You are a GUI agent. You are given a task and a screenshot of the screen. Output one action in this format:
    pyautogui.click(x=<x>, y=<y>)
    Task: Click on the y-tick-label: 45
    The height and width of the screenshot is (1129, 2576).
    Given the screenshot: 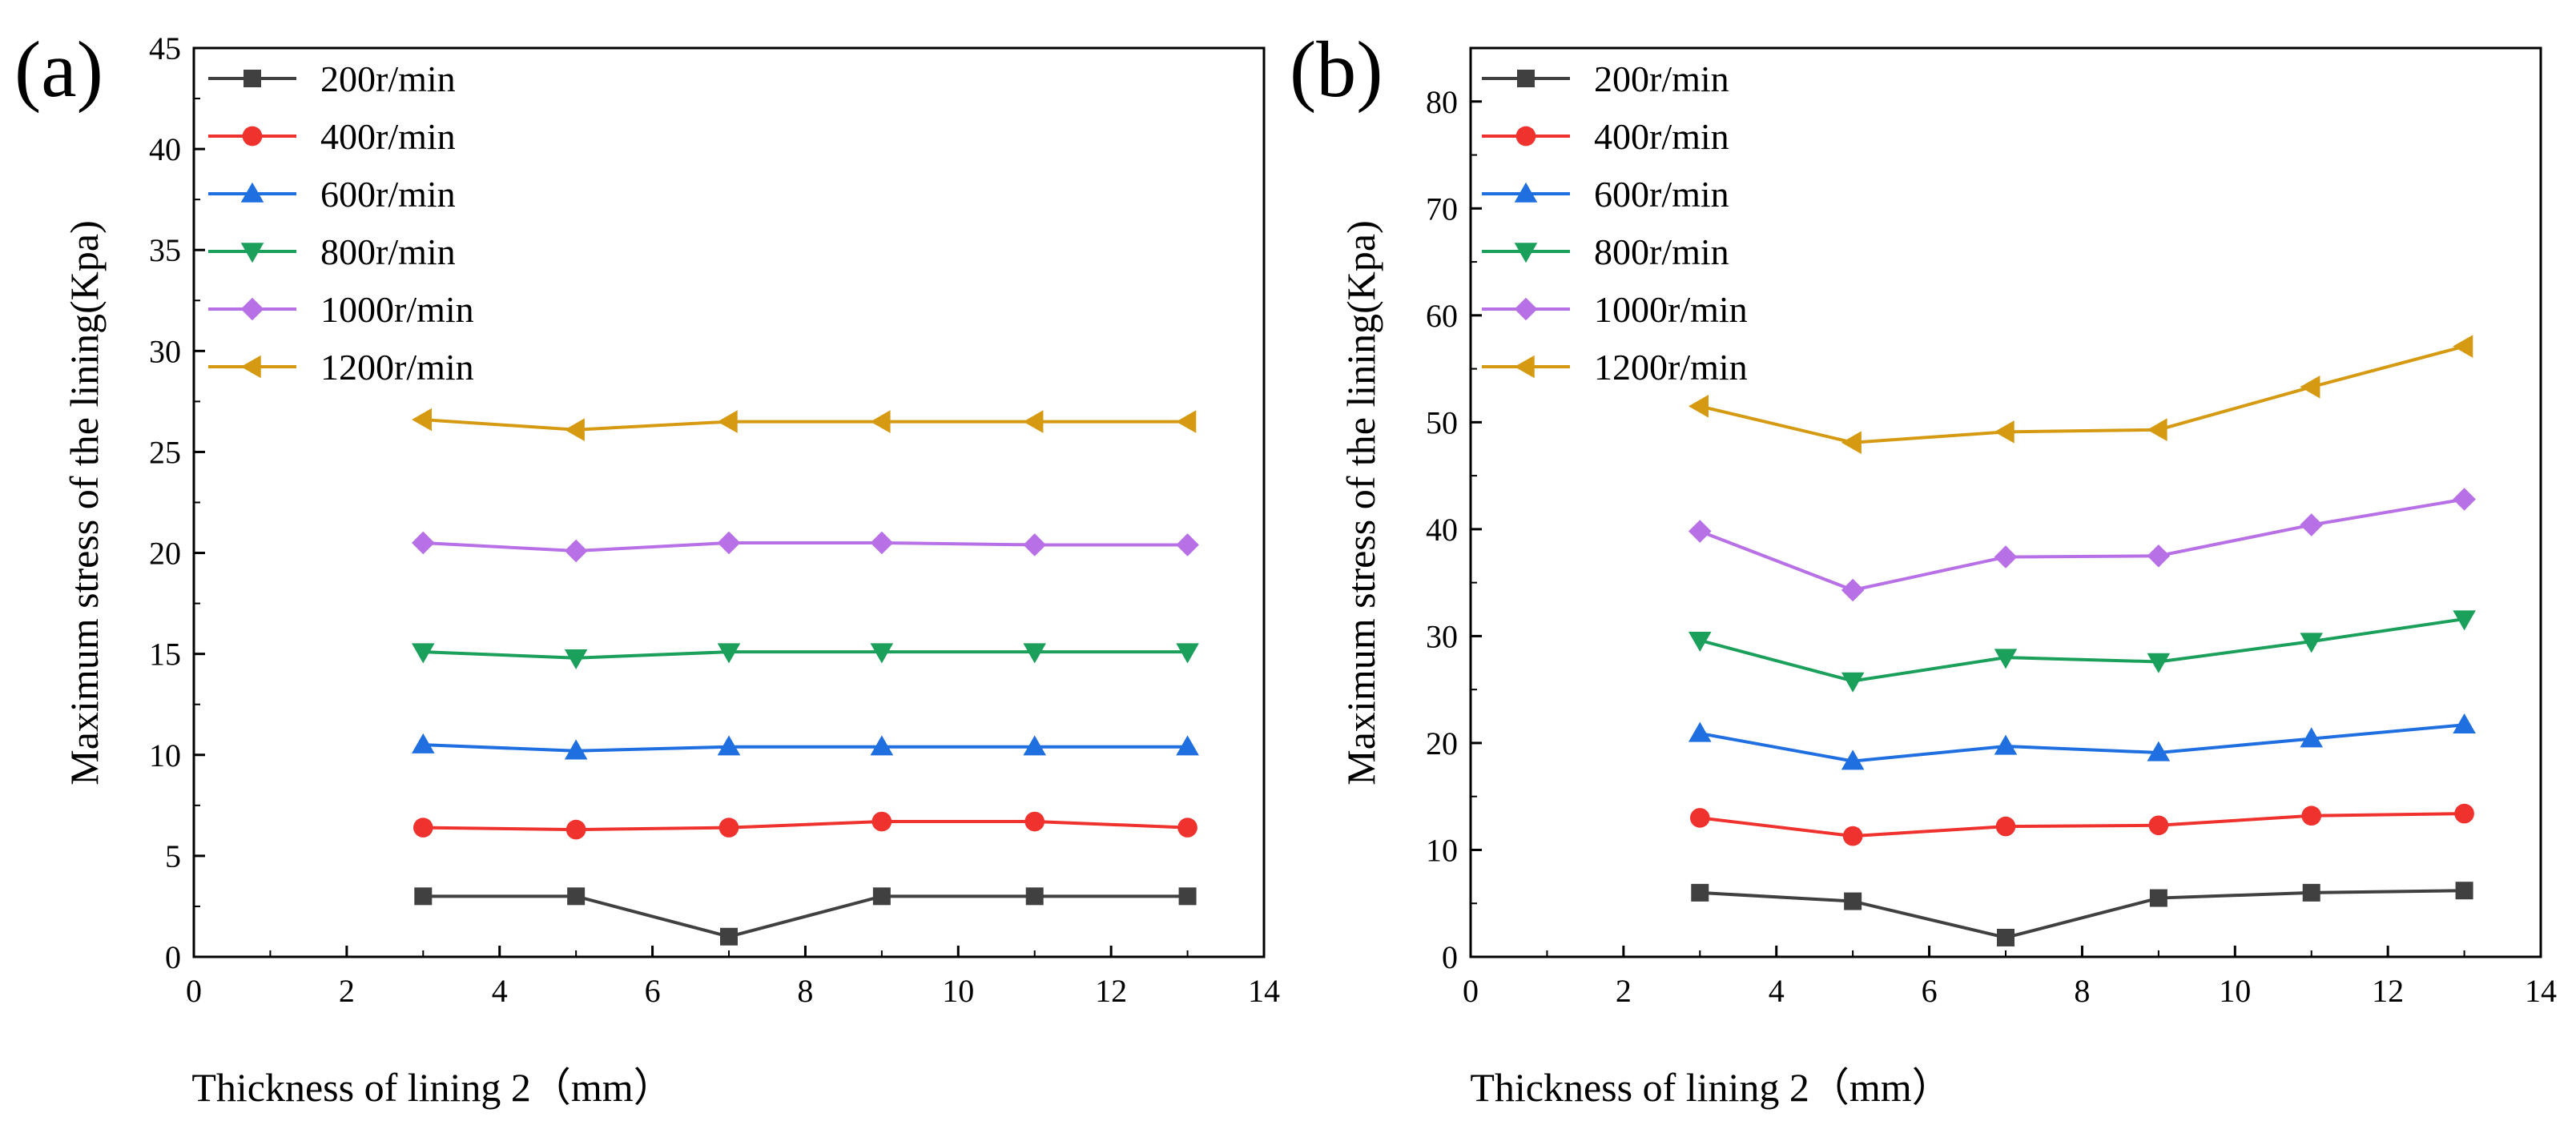 What is the action you would take?
    pyautogui.click(x=165, y=48)
    